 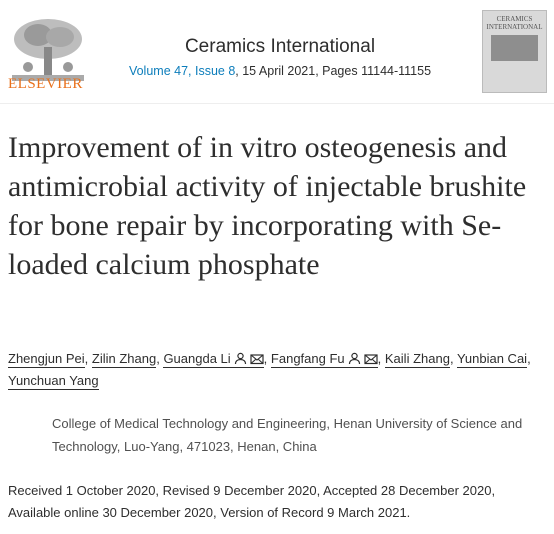 I want to click on author: Zhengjun Pei, so click(x=46, y=359).